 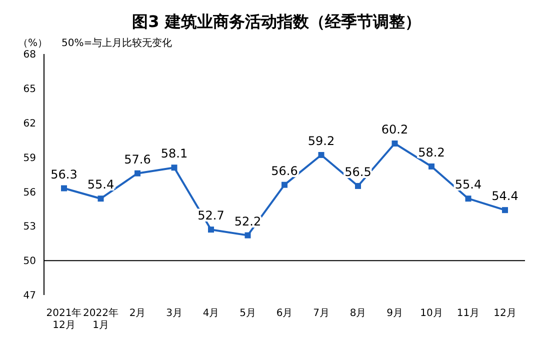 I want to click on x-tick-label: 9月, so click(x=394, y=313).